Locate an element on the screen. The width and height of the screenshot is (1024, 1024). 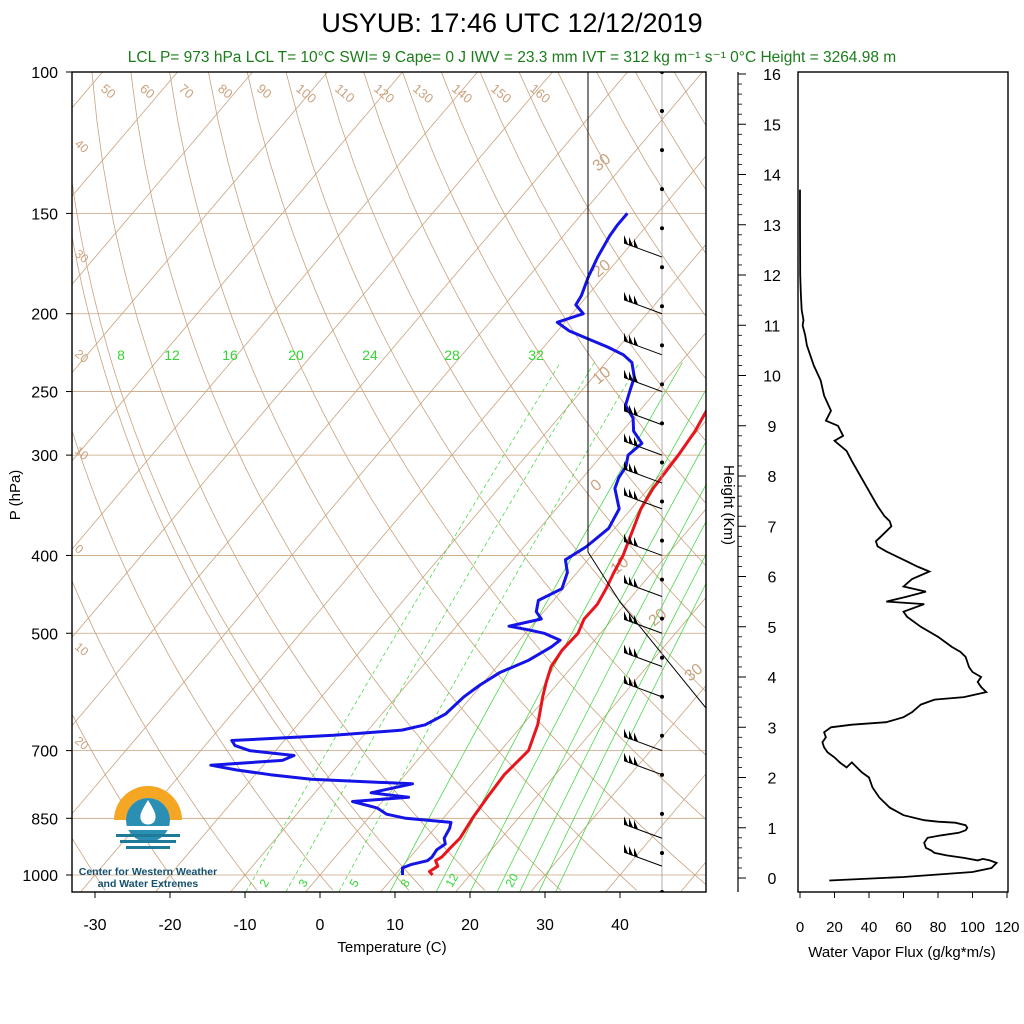
height-tick-label: 6 is located at coordinates (772, 578).